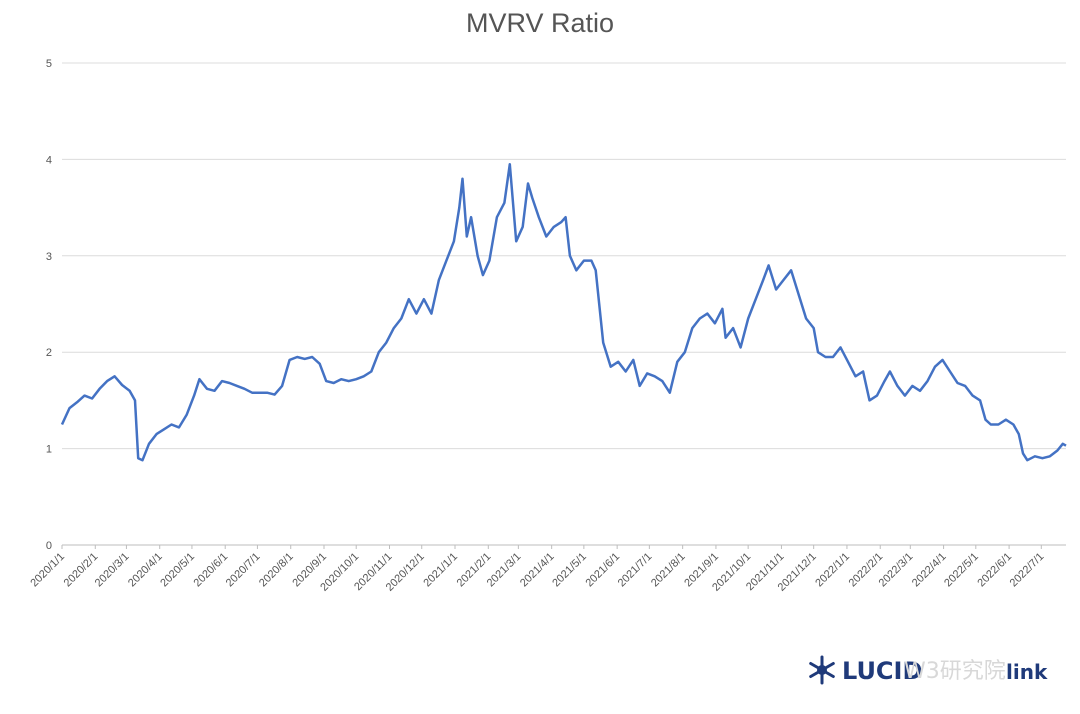 The height and width of the screenshot is (714, 1080). Describe the element at coordinates (832, 570) in the screenshot. I see `x-tick-label: 2022/1/1` at that location.